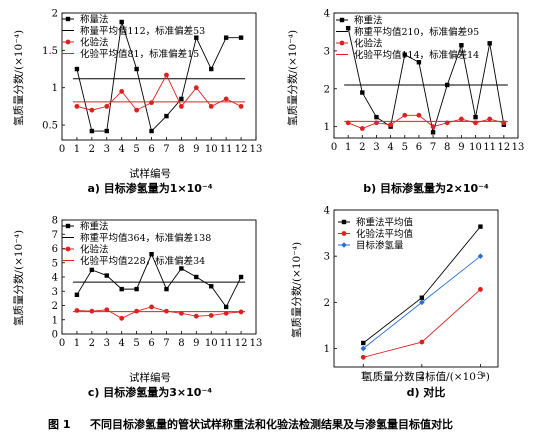 The height and width of the screenshot is (444, 548). I want to click on panel-caption: b) 目标渗氢量为2×10⁻⁴, so click(426, 188).